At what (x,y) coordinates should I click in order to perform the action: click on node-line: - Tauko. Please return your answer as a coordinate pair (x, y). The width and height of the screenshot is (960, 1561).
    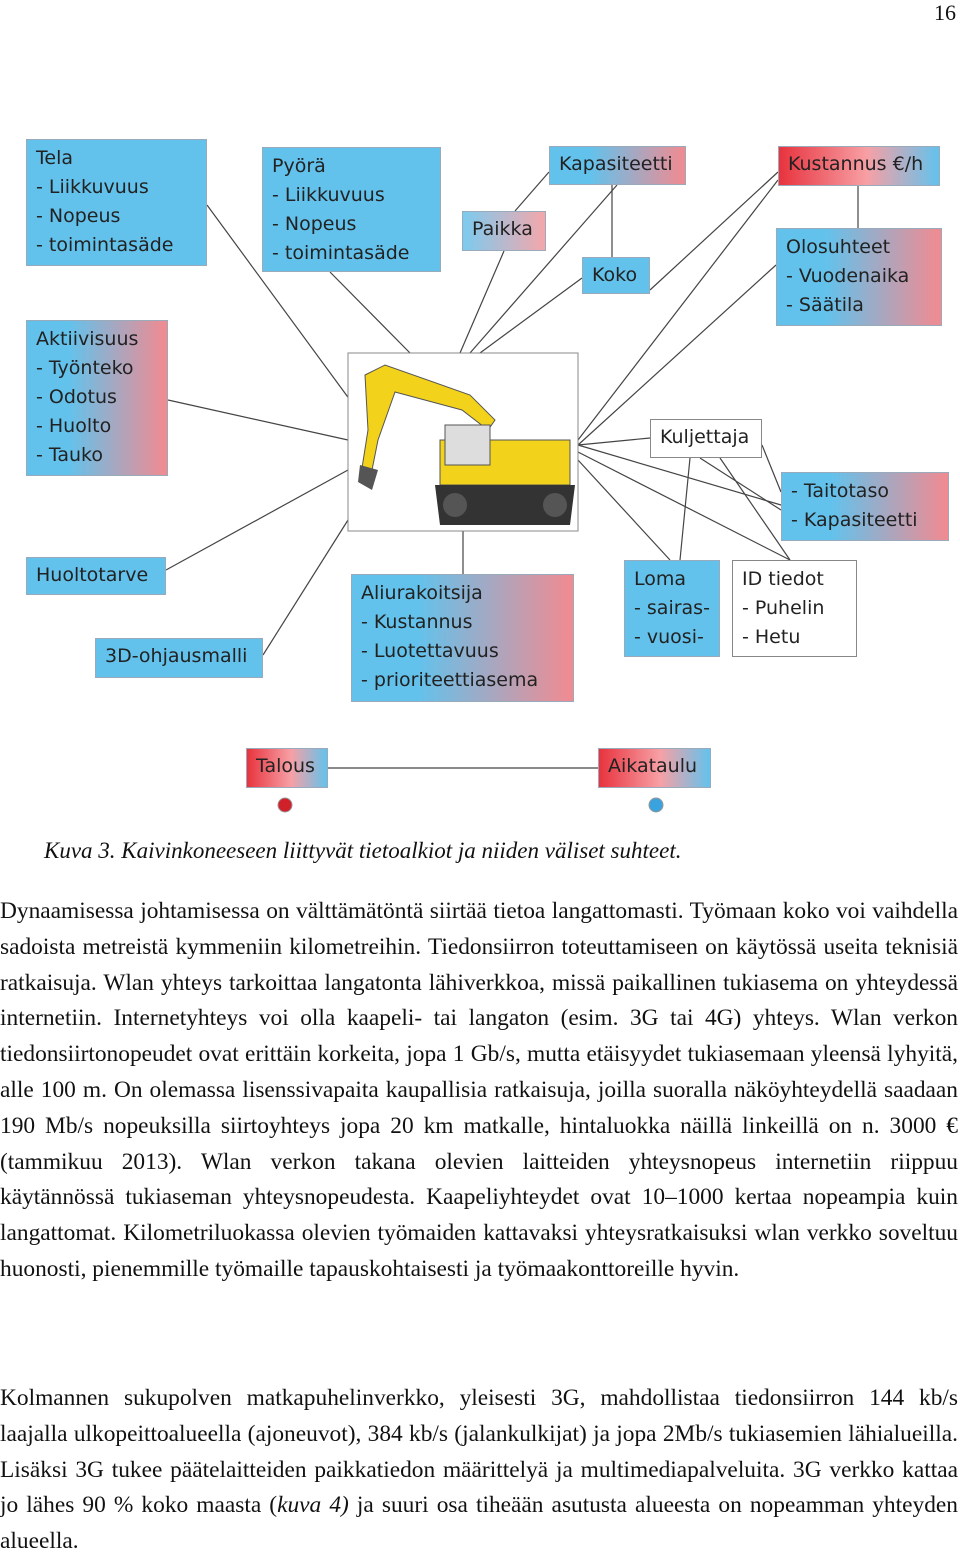
    Looking at the image, I should click on (69, 455).